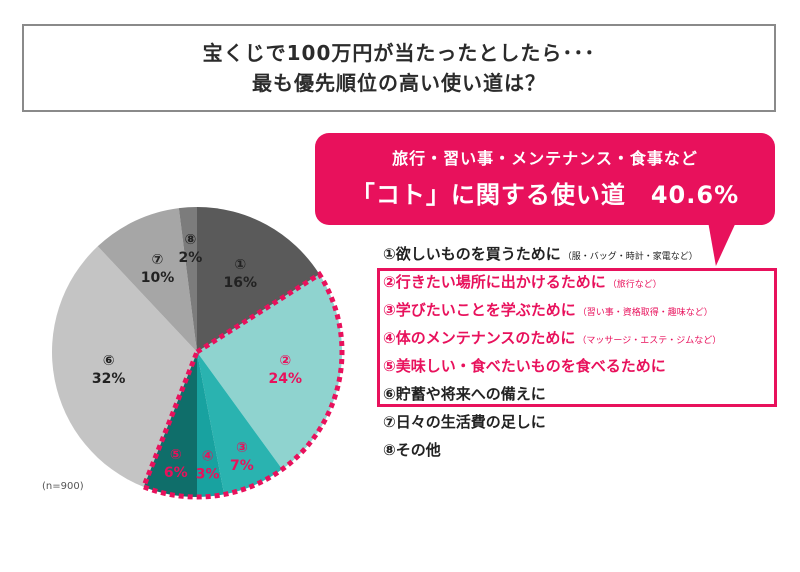 The width and height of the screenshot is (800, 572). What do you see at coordinates (208, 475) in the screenshot?
I see `pie-label-pct-4: 3%` at bounding box center [208, 475].